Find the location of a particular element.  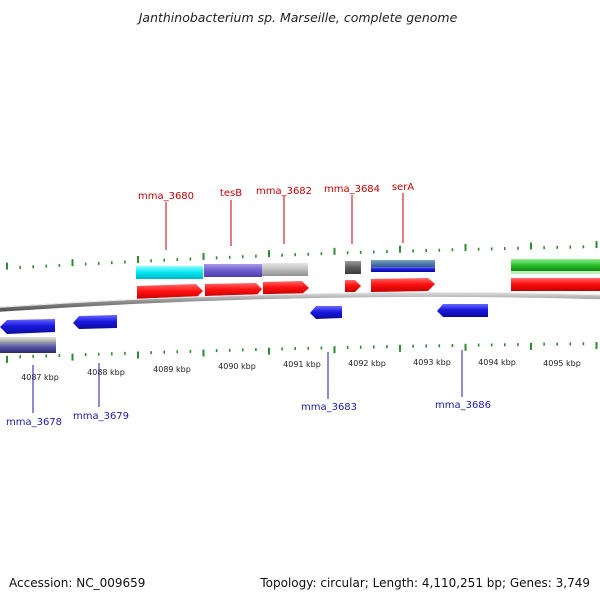

reverse-cds-track is located at coordinates (244, 319).